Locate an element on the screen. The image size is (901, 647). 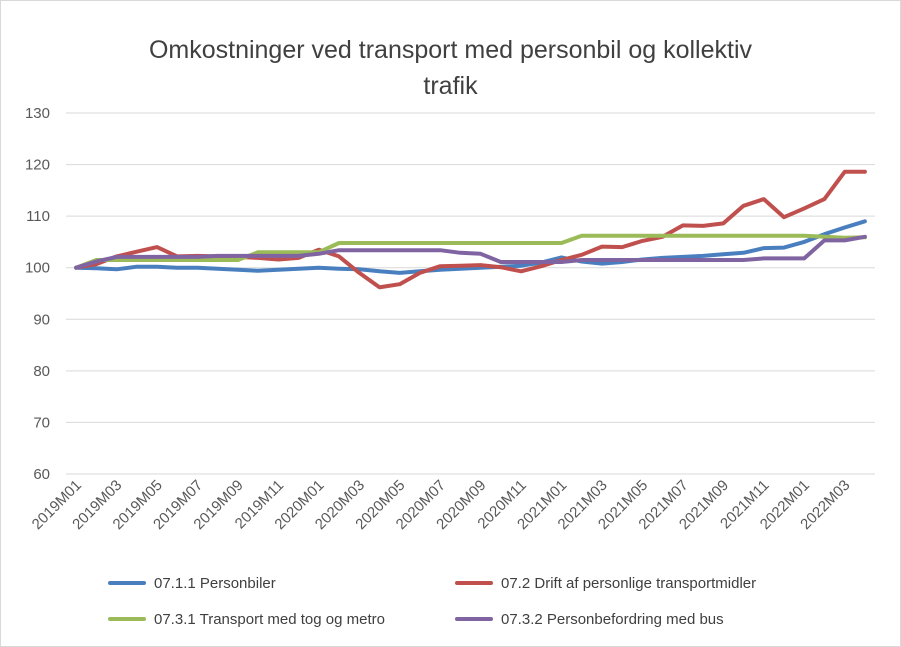
y-tick-label: 110 is located at coordinates (38, 216).